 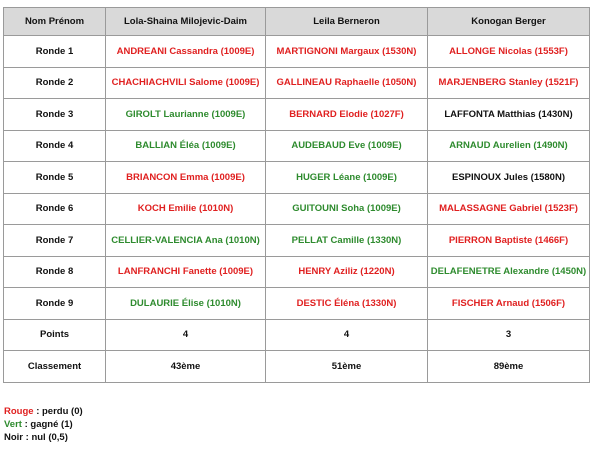 I want to click on legend-black: Noir : nul (0,5), so click(x=43, y=437).